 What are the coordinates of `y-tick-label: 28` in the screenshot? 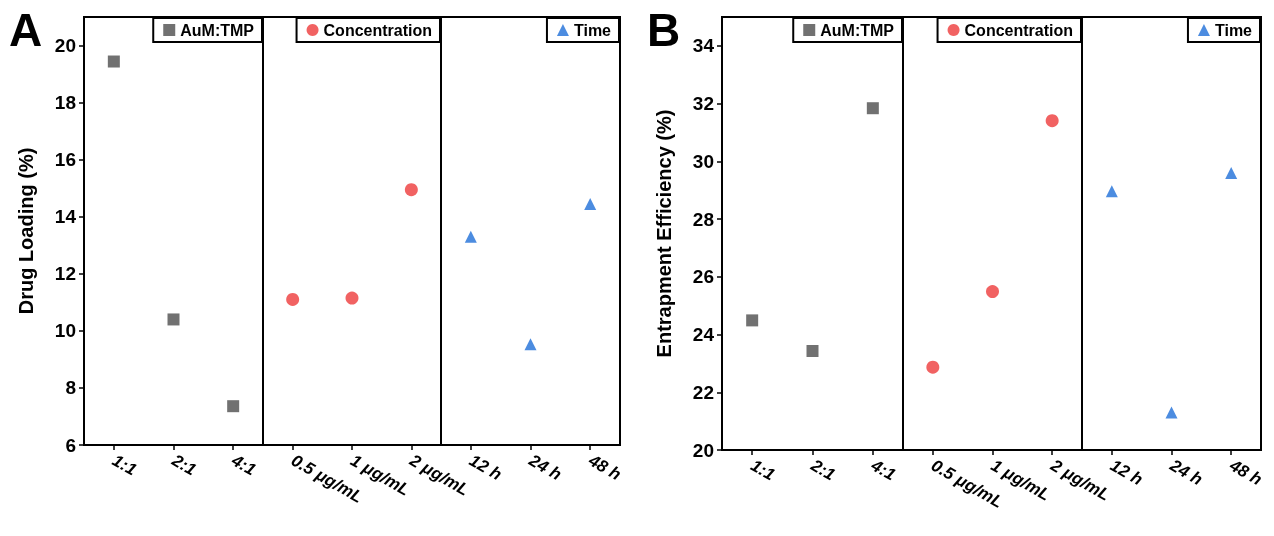 It's located at (703, 219).